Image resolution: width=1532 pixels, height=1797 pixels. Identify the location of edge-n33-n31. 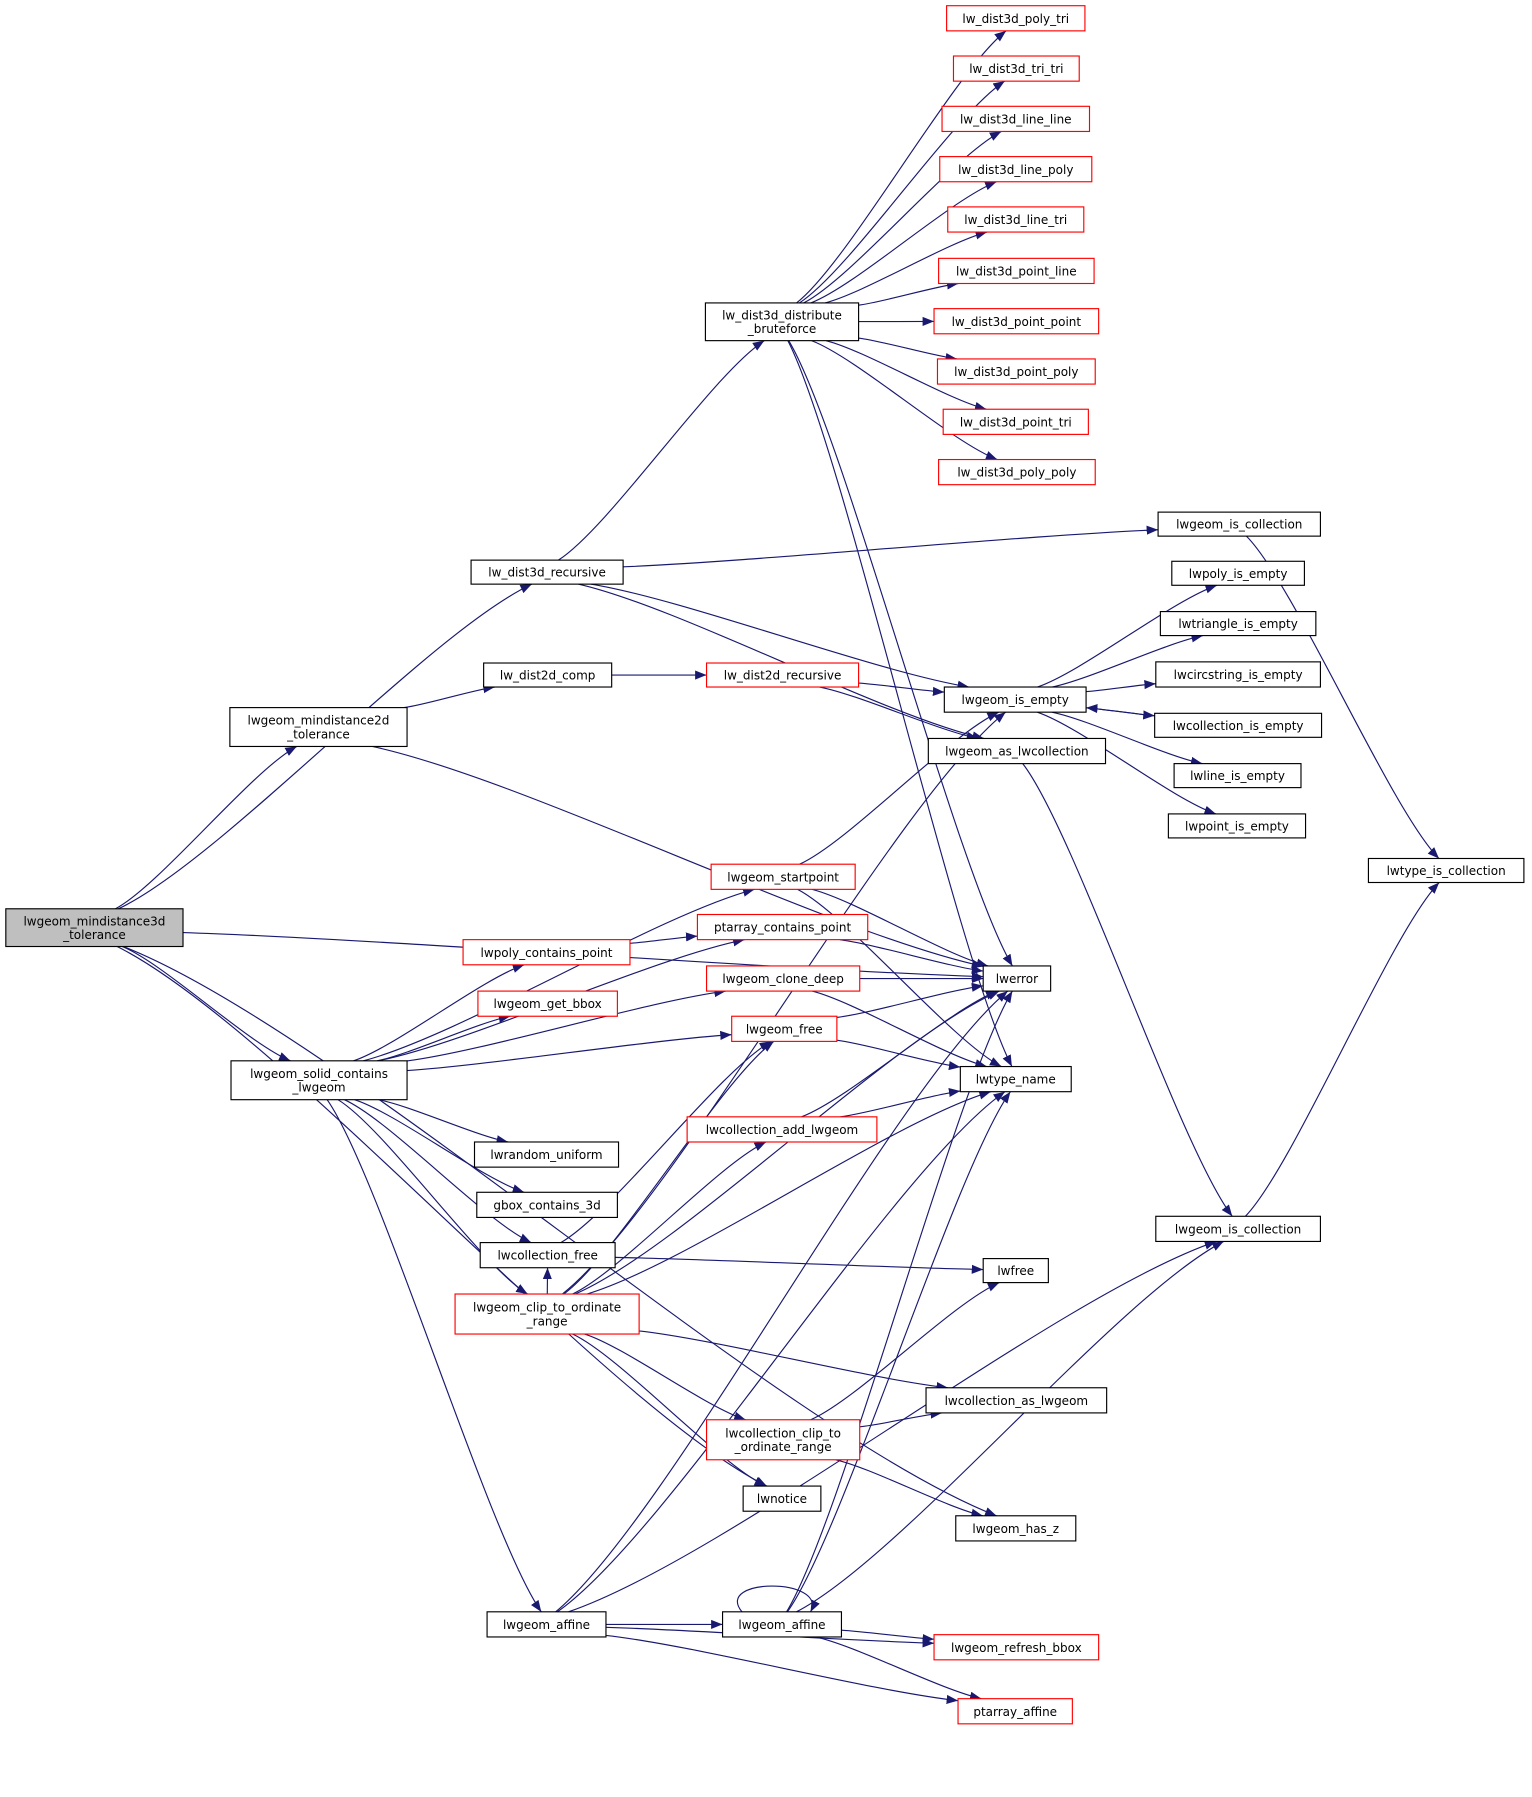
(910, 1000).